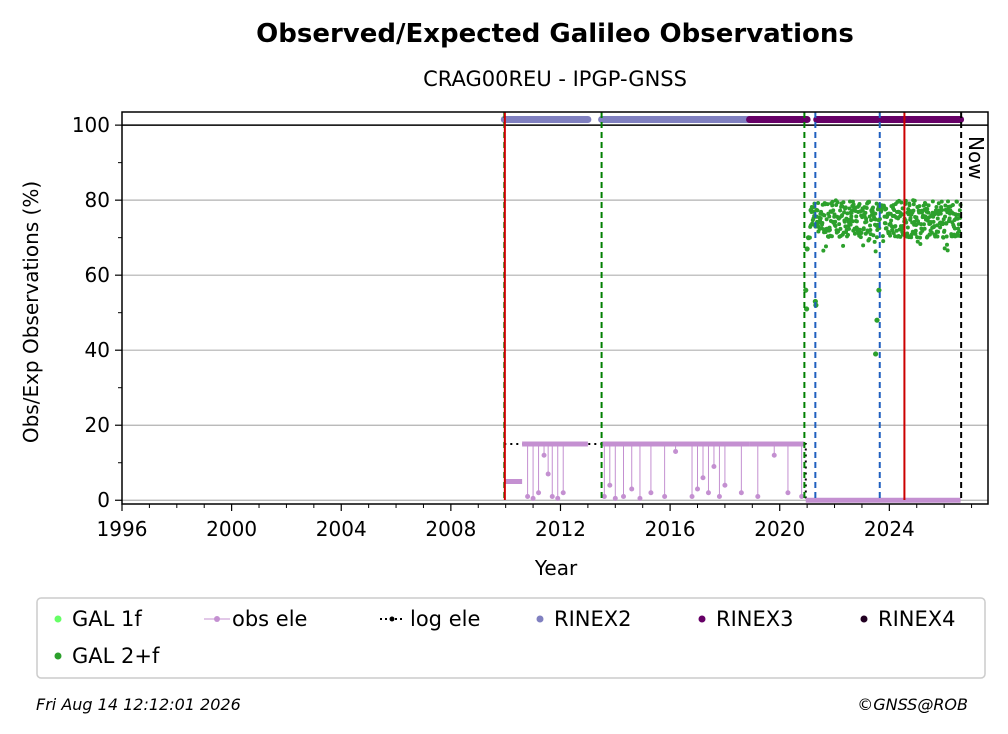  I want to click on legend-label: GAL 2+f, so click(116, 656).